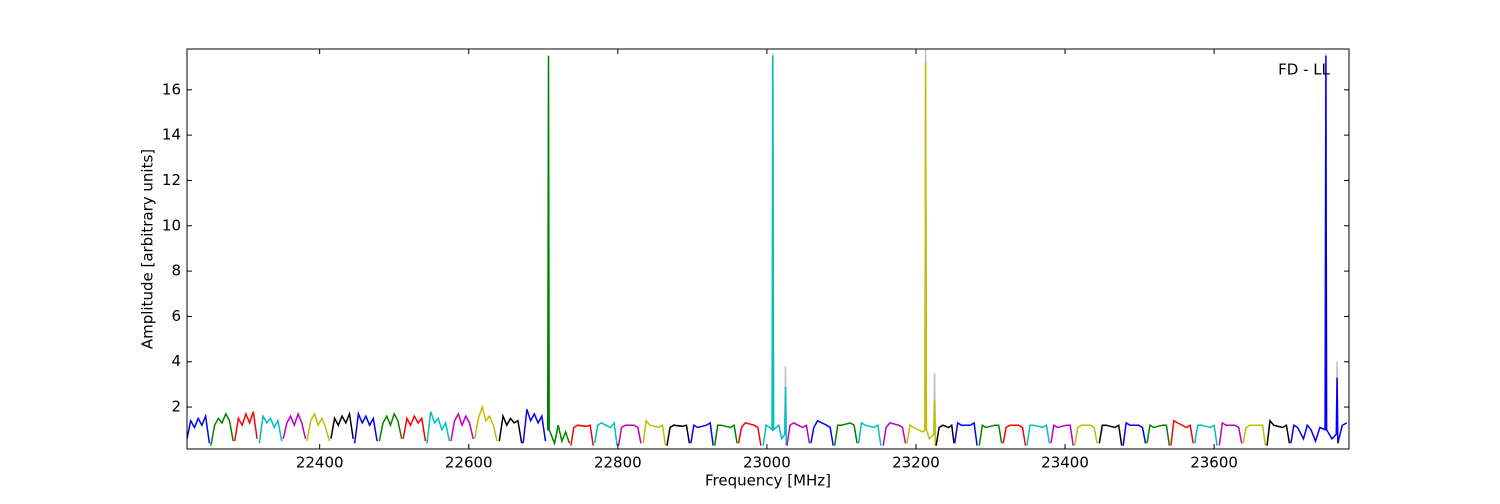 Image resolution: width=1500 pixels, height=504 pixels. I want to click on y-tick-label: 10, so click(171, 225).